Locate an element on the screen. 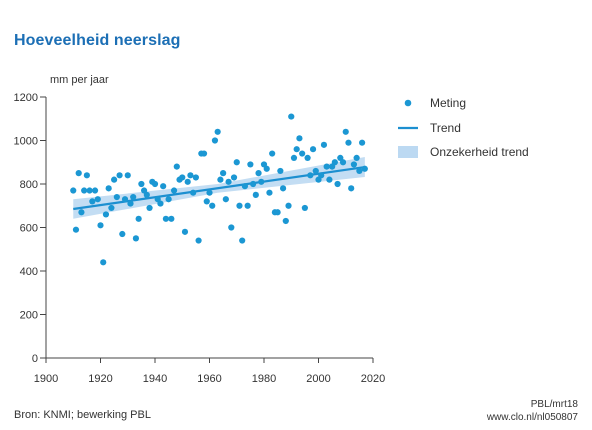 This screenshot has width=592, height=430. y-tick-label: 0 is located at coordinates (35, 359).